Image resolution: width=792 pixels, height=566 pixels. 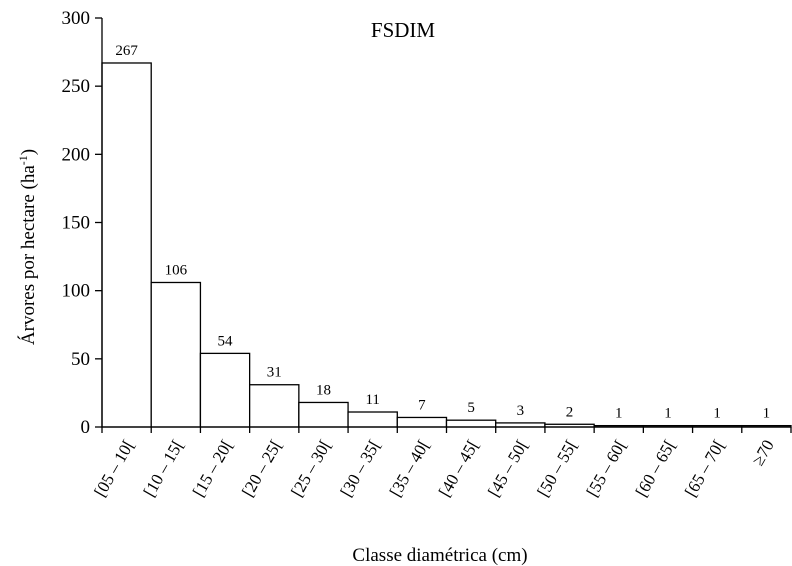 I want to click on x-tick-label: [15 – 20[, so click(x=213, y=468).